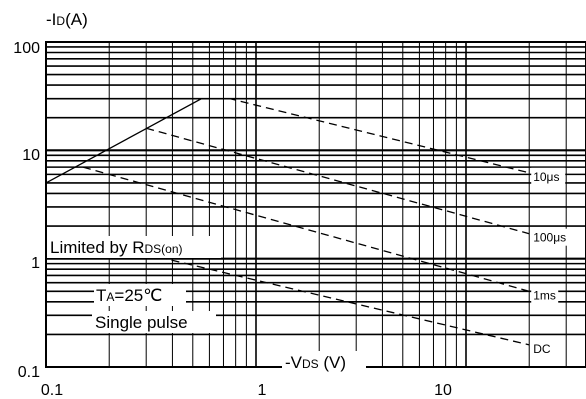 The width and height of the screenshot is (586, 399). Describe the element at coordinates (52, 390) in the screenshot. I see `x-tick-label: 0.1` at that location.